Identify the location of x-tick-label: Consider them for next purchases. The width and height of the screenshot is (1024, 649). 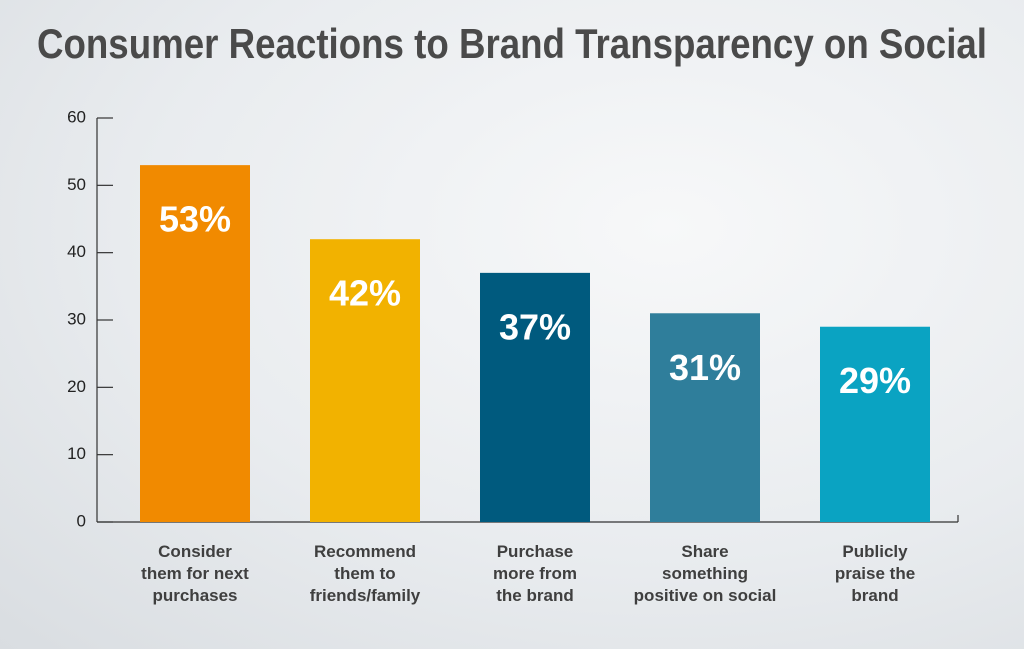
(195, 573).